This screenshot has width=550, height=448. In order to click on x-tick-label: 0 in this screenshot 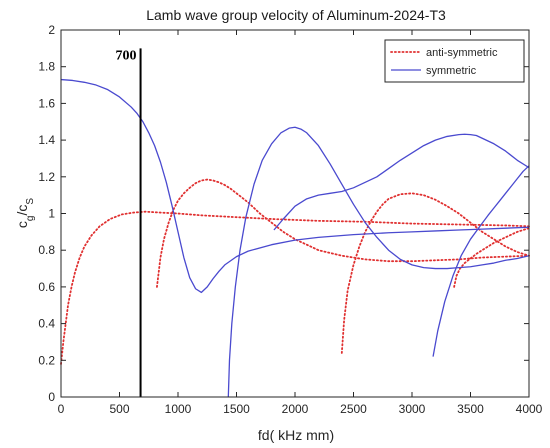, I will do `click(61, 409)`.